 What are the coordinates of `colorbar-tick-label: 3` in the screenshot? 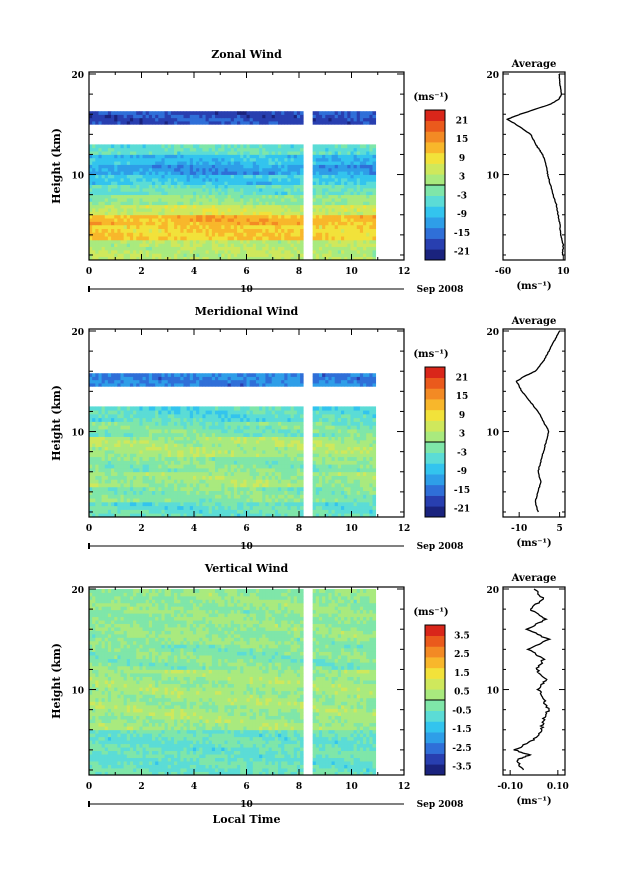 It's located at (462, 178).